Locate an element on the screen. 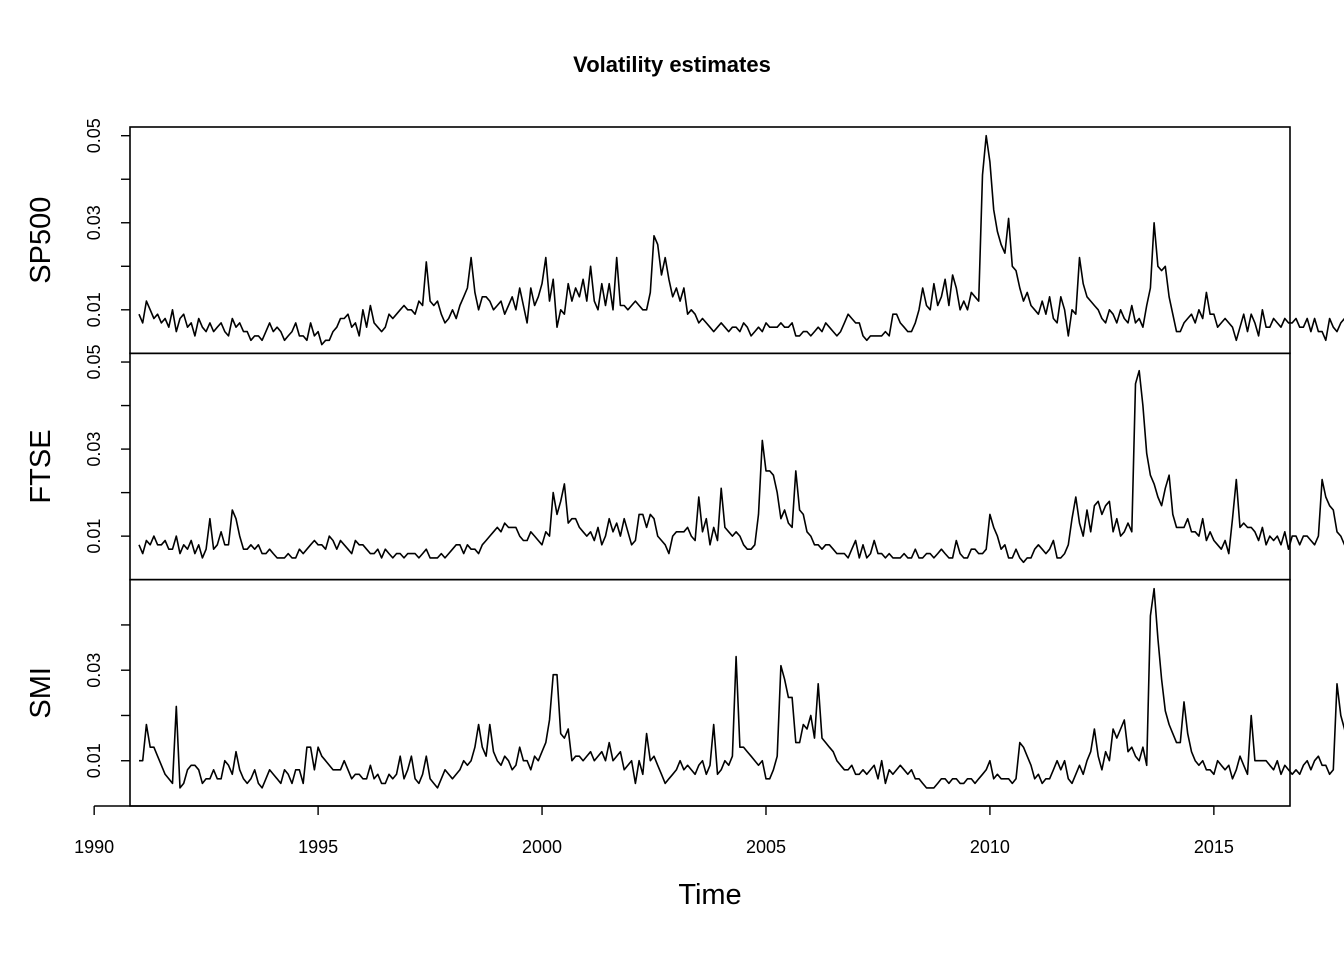 The width and height of the screenshot is (1344, 960). x-tick-label: 2000 is located at coordinates (542, 847).